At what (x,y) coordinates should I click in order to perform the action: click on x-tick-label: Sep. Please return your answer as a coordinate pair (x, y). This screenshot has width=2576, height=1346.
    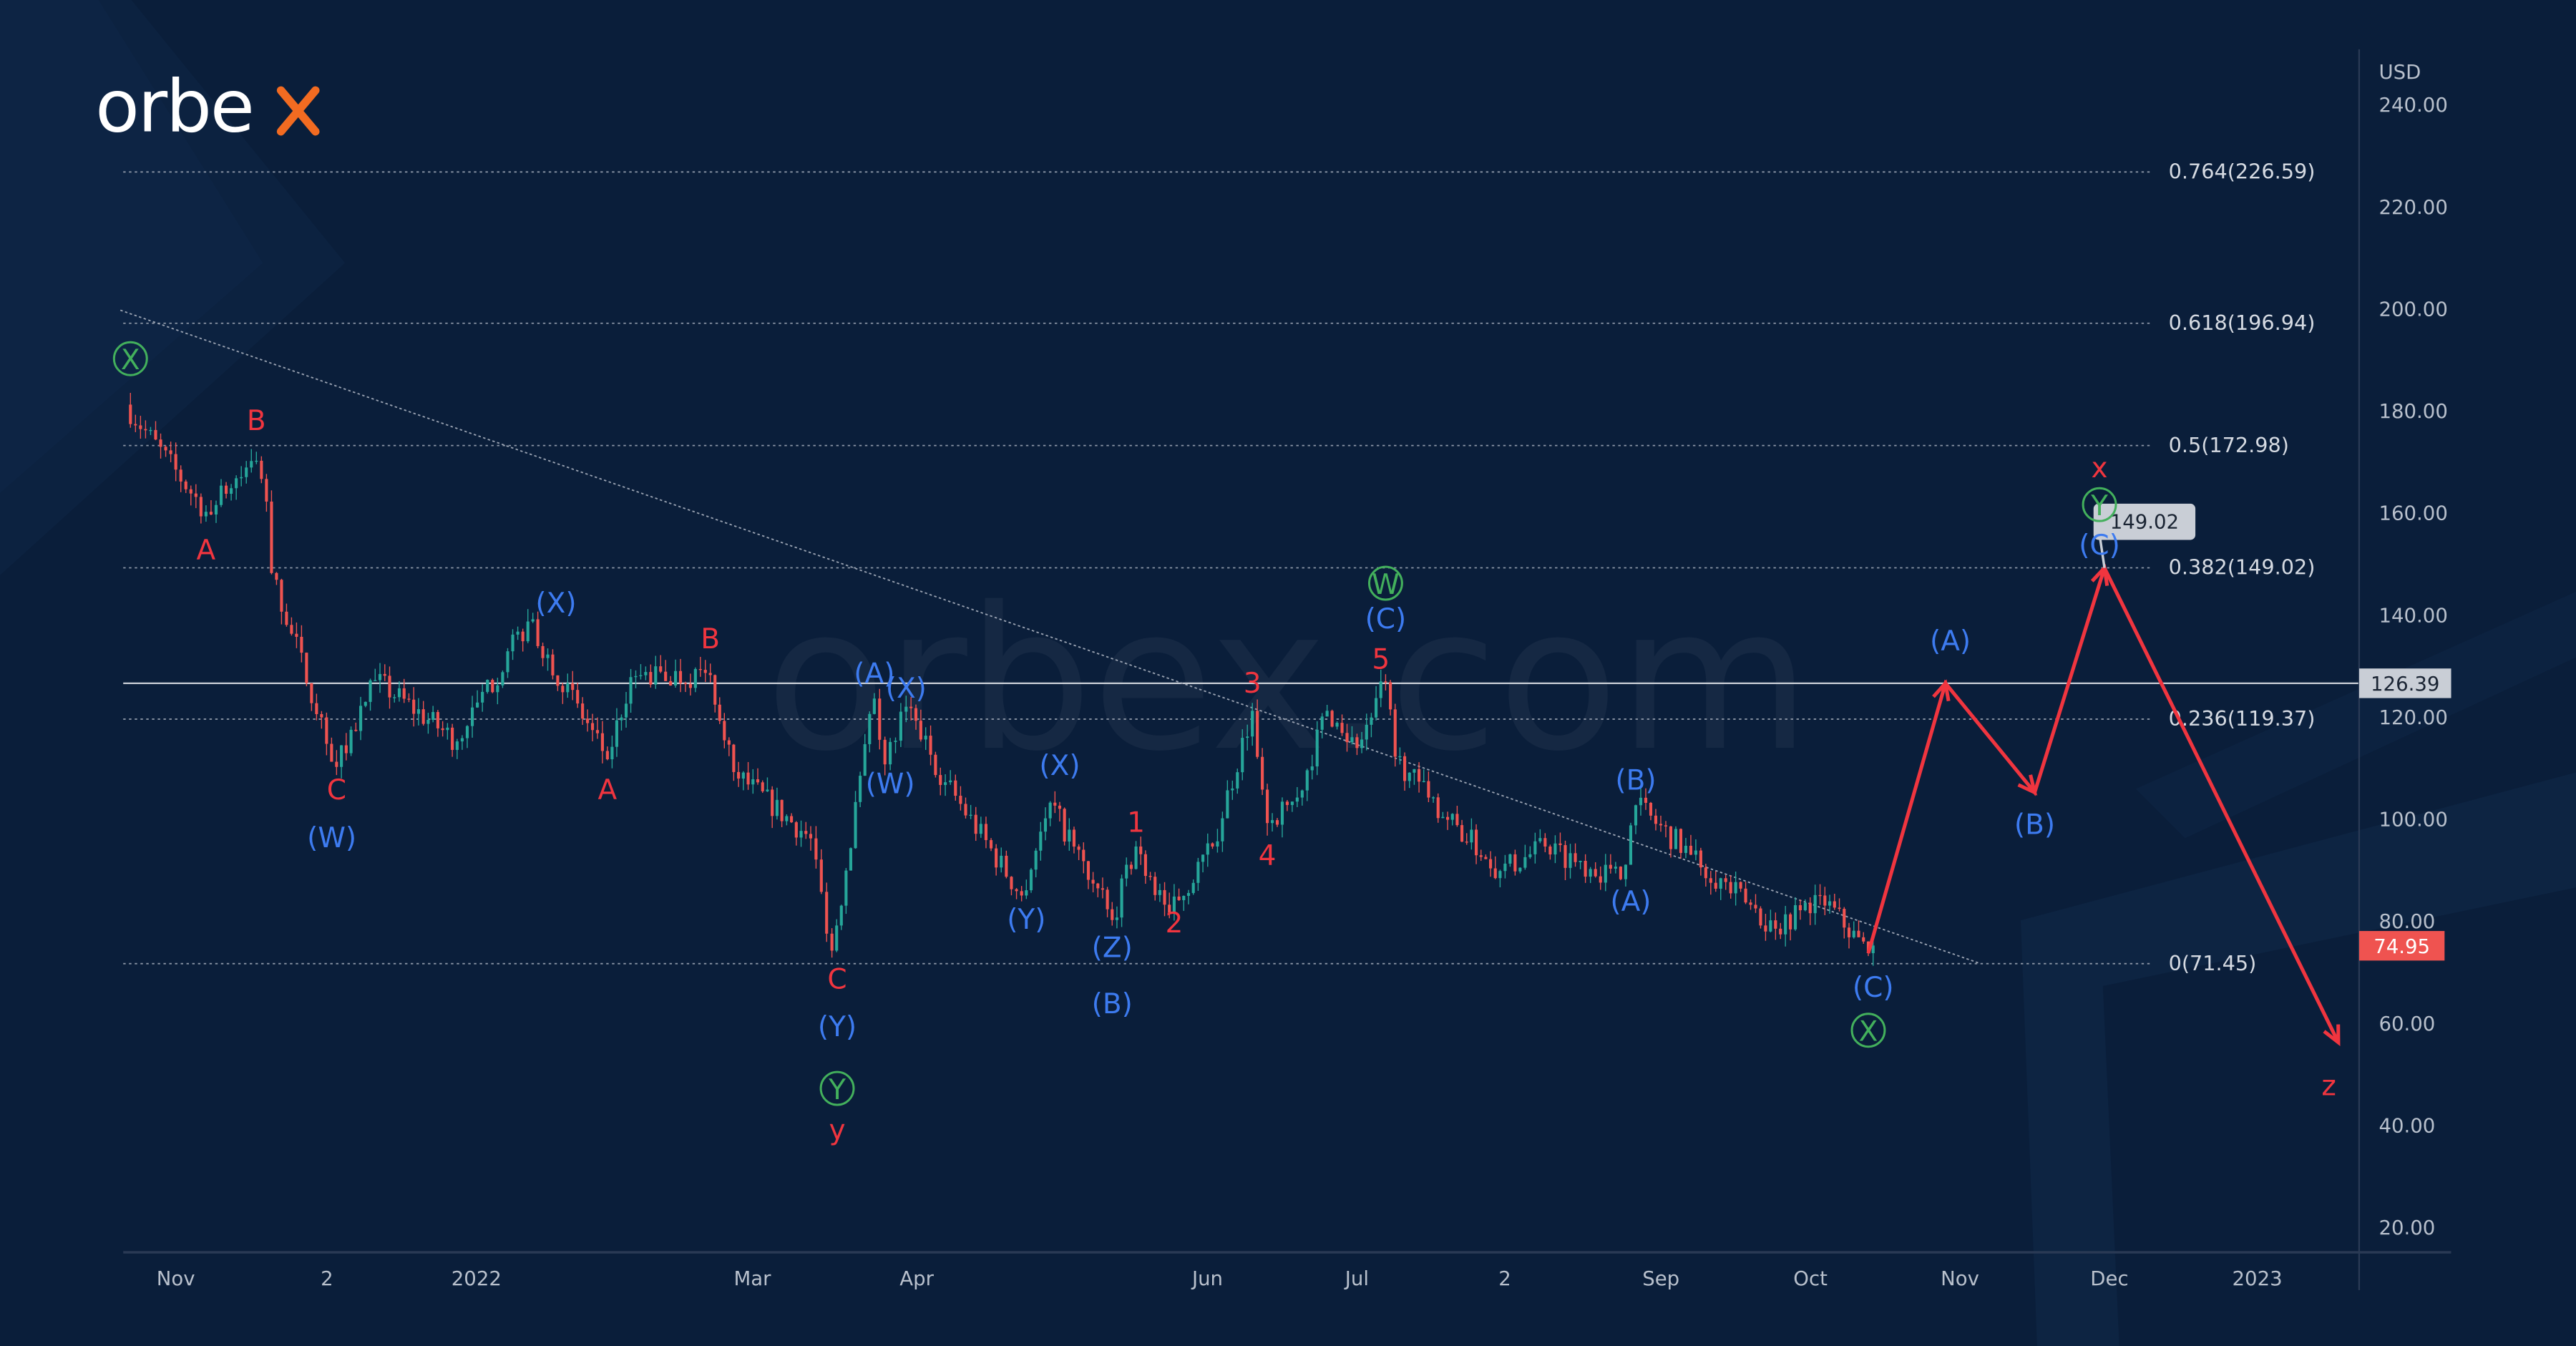
    Looking at the image, I should click on (1660, 1278).